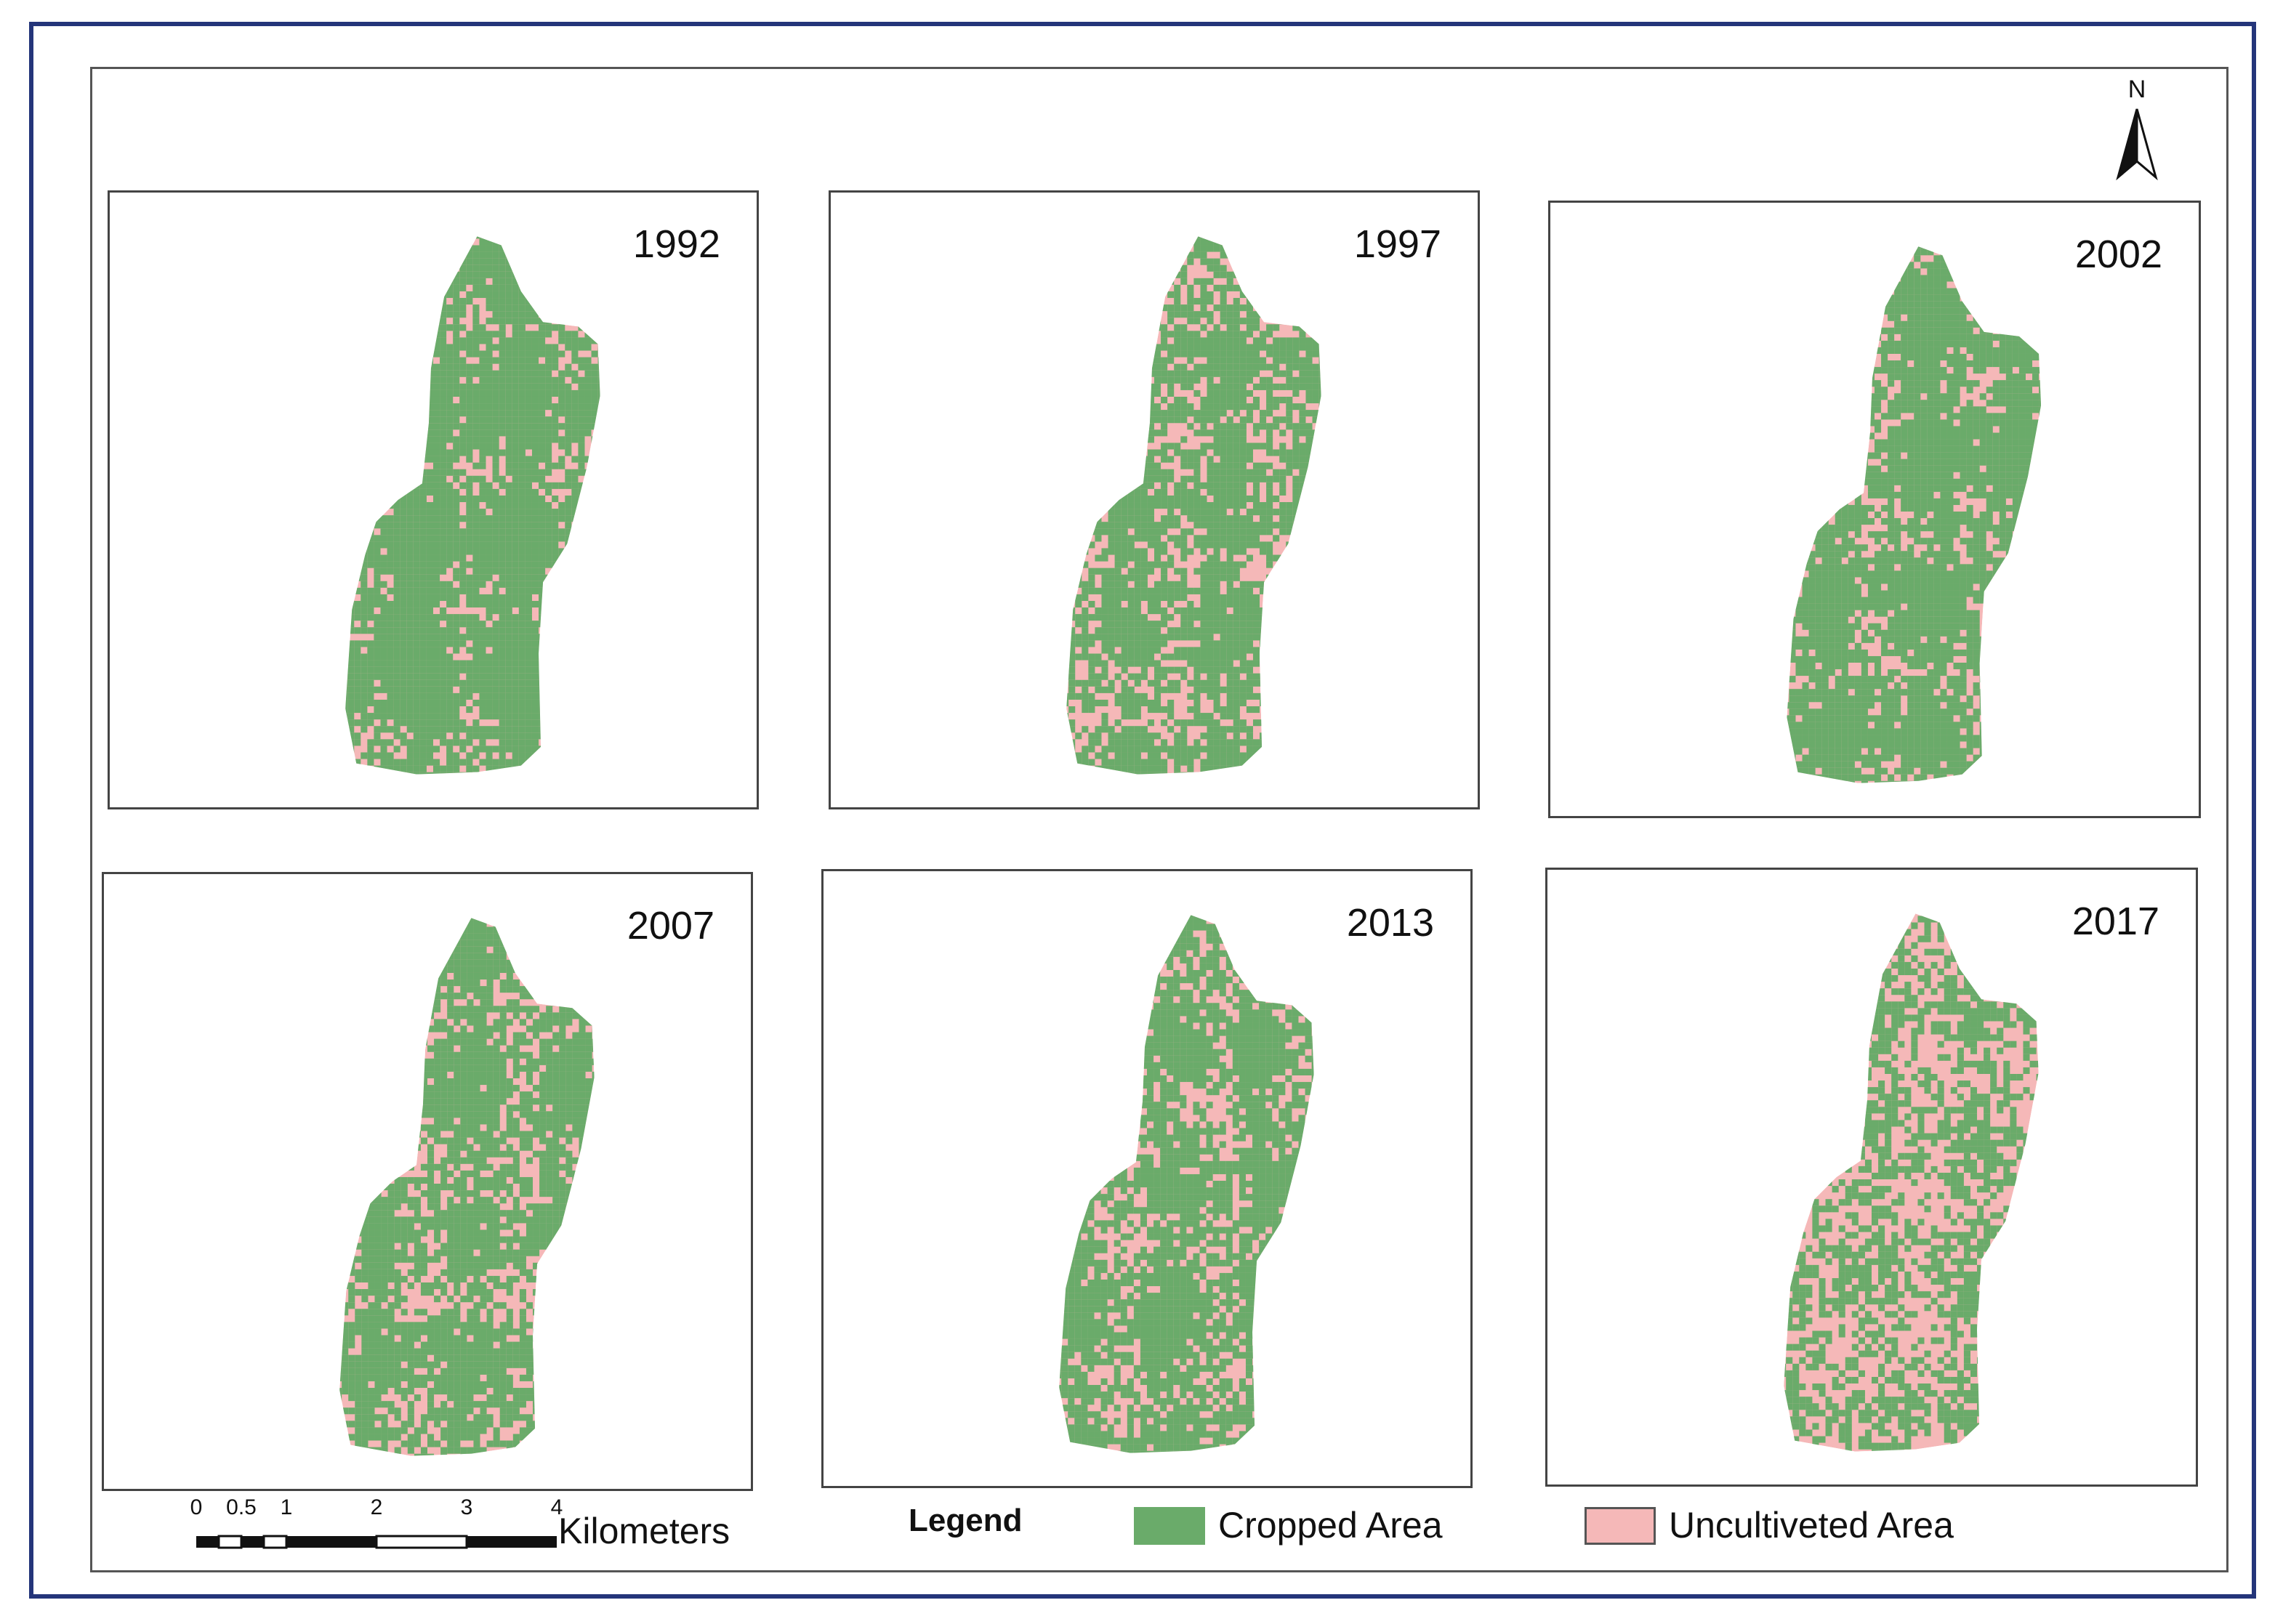 This screenshot has width=2283, height=1624. What do you see at coordinates (1397, 244) in the screenshot?
I see `year-label: 1997` at bounding box center [1397, 244].